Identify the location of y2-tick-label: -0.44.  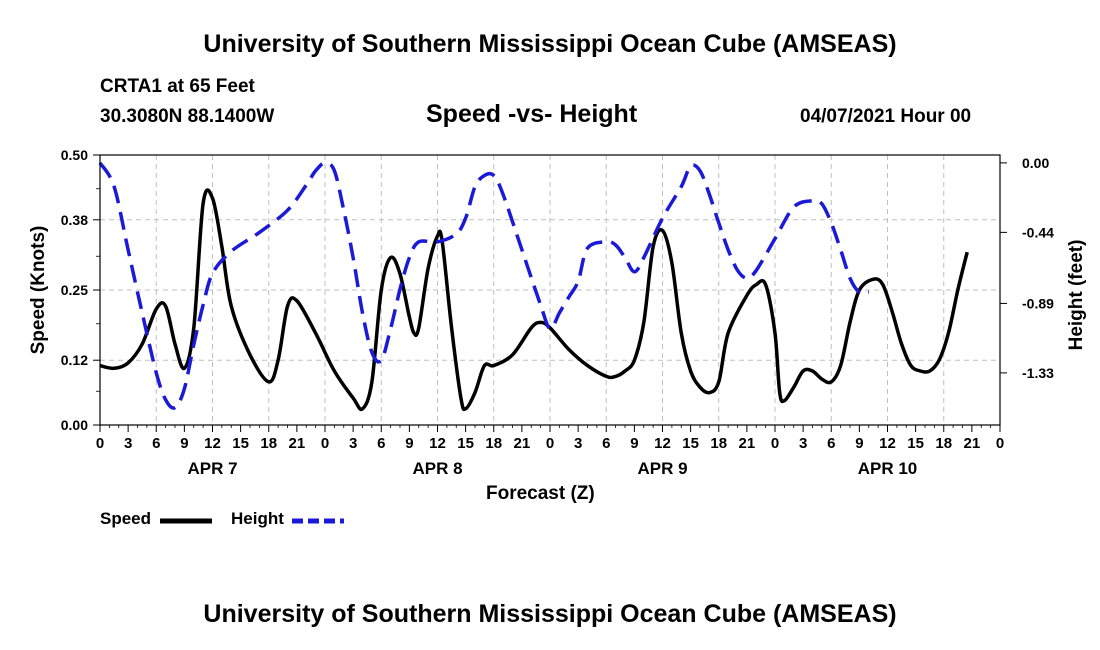
(1038, 232).